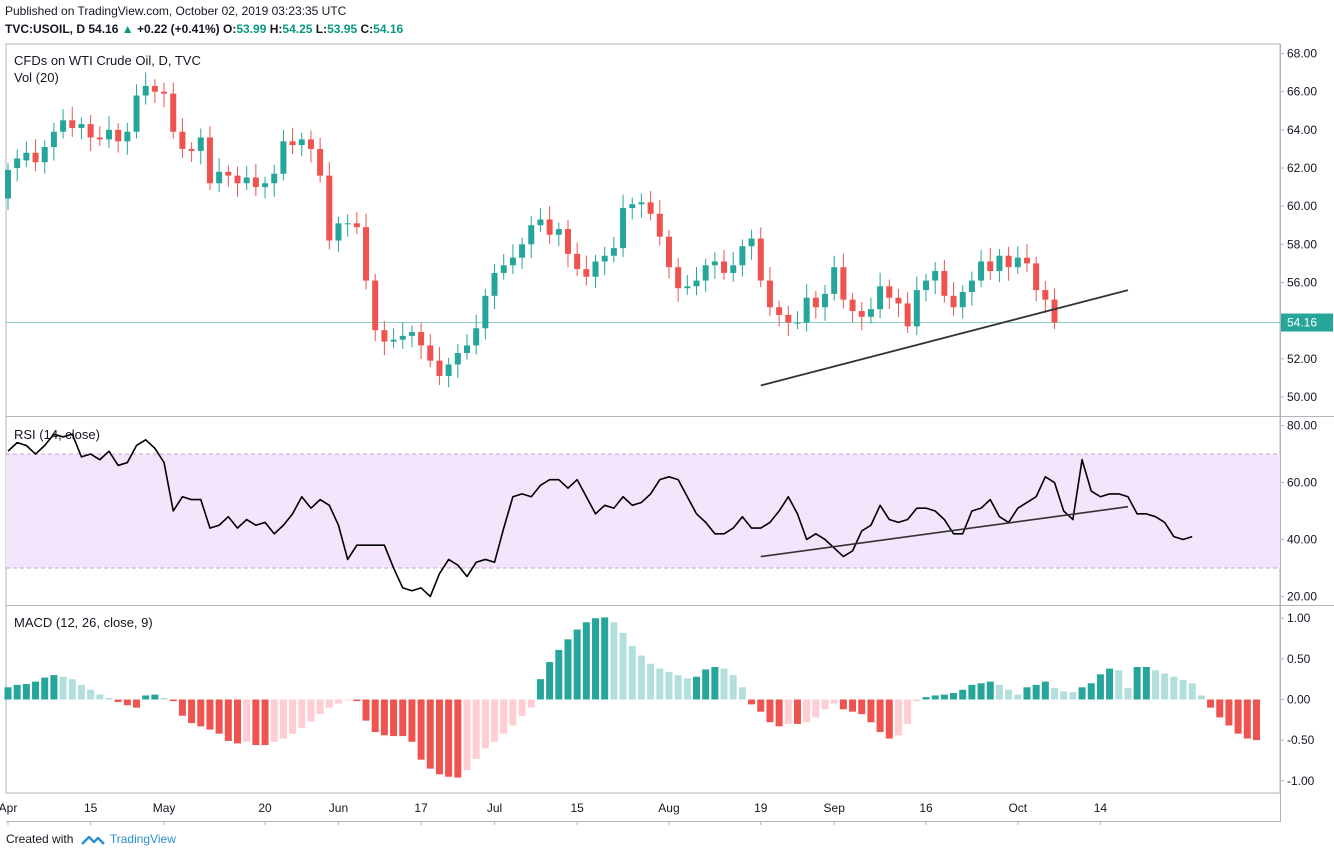 Image resolution: width=1334 pixels, height=857 pixels. Describe the element at coordinates (421, 808) in the screenshot. I see `time-axis-label: 17` at that location.